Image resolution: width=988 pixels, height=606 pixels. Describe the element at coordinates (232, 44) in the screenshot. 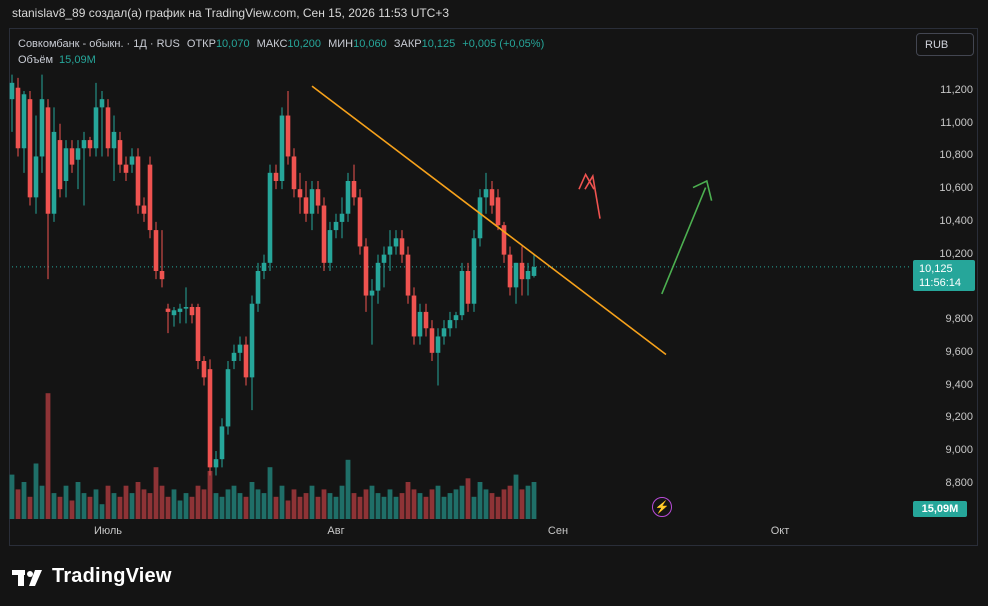

I see `open-value: 10,070` at that location.